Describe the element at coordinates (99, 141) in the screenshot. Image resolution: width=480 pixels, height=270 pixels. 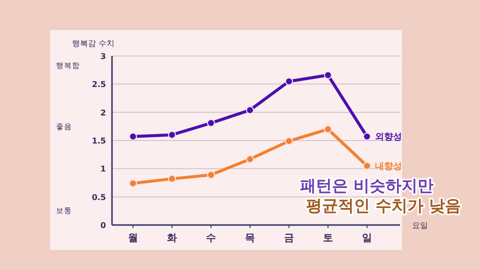
I see `y-tick-label: 1.5` at that location.